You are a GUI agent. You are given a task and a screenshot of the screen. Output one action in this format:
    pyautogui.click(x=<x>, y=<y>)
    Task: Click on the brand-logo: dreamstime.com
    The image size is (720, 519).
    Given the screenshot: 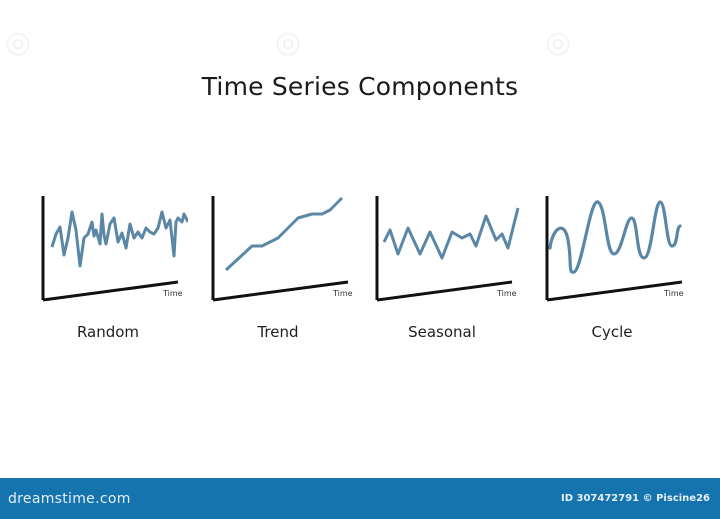 What is the action you would take?
    pyautogui.click(x=69, y=499)
    